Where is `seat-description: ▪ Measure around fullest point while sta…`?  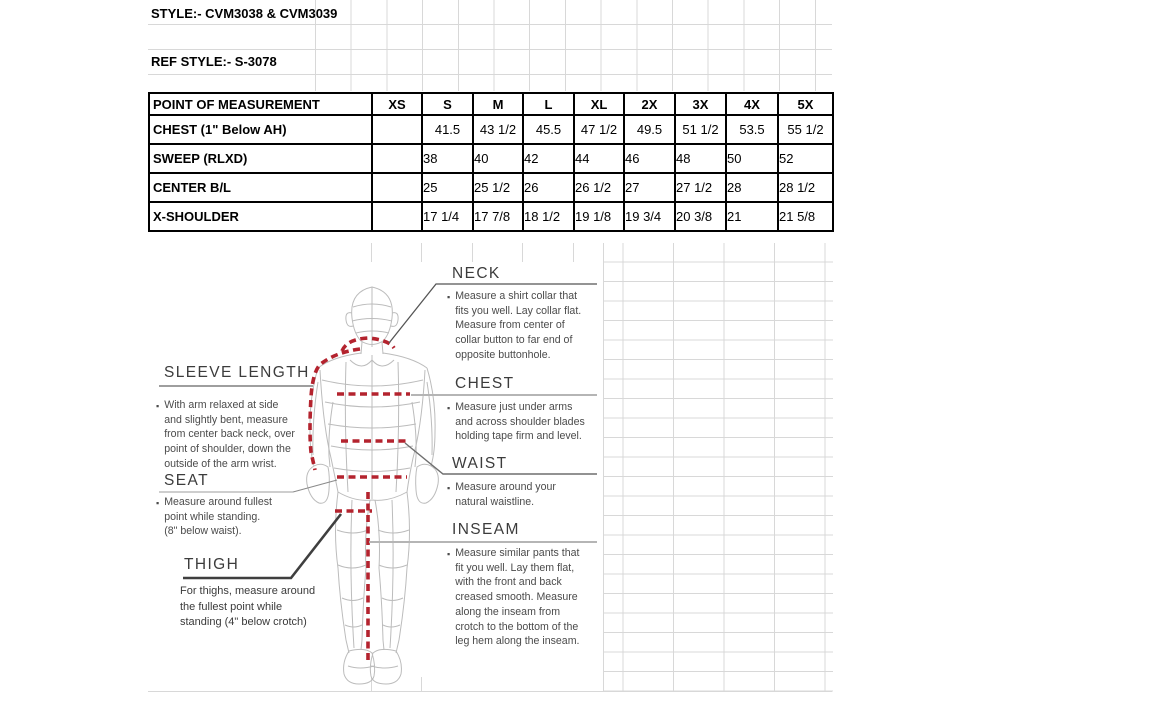
seat-description: ▪ Measure around fullest point while sta… is located at coordinates (236, 517).